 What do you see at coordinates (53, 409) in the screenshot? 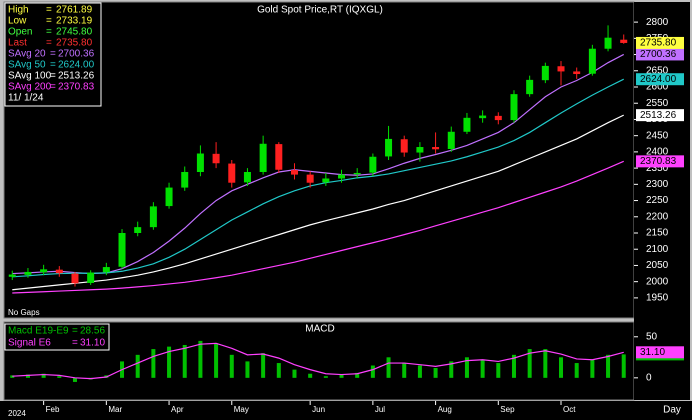
I see `x-tick-label: Feb` at bounding box center [53, 409].